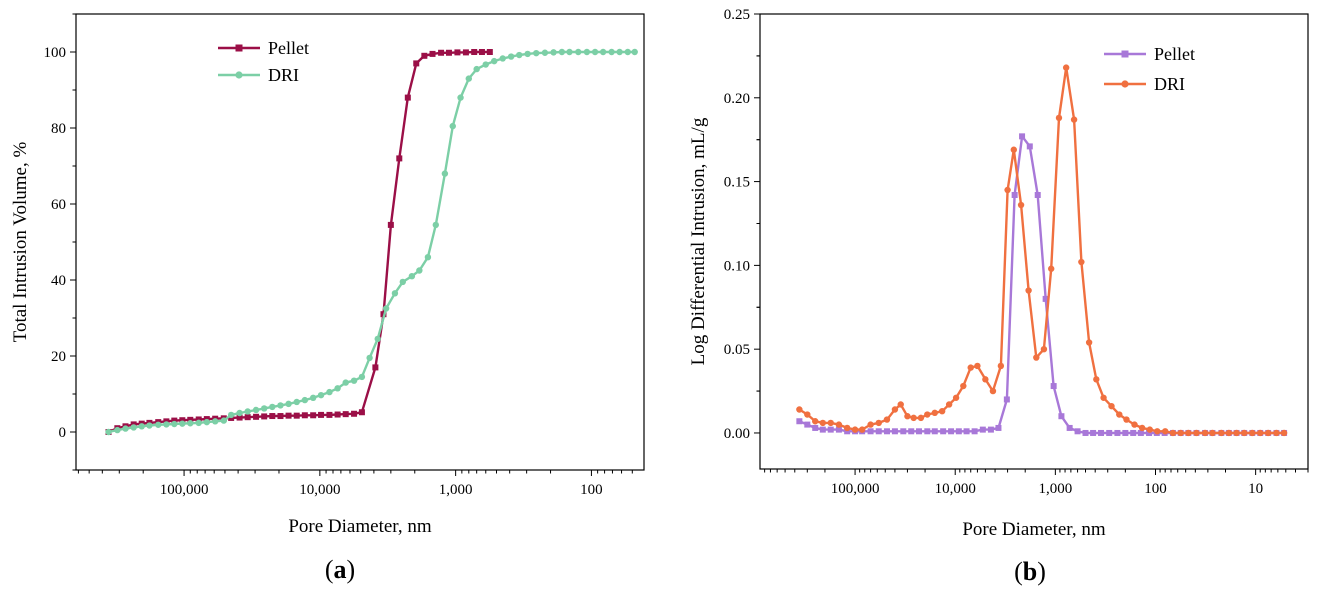 The image size is (1334, 594). What do you see at coordinates (58, 357) in the screenshot?
I see `y-tick-label: 20` at bounding box center [58, 357].